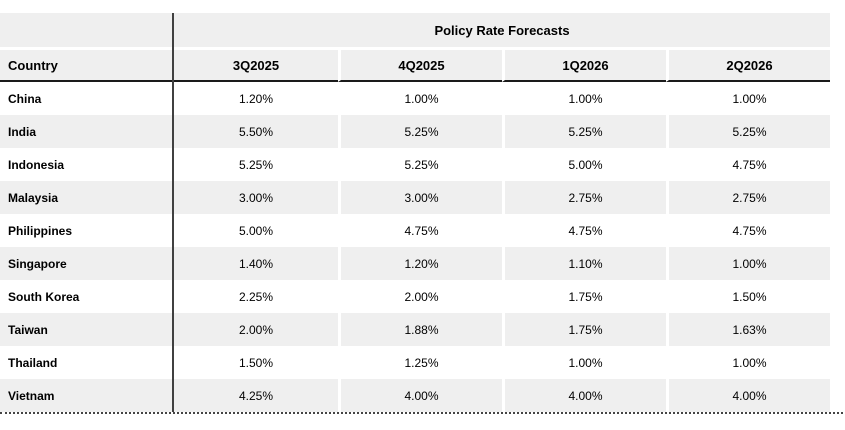 The image size is (845, 430). Describe the element at coordinates (420, 362) in the screenshot. I see `rate-value: 1.25%` at that location.